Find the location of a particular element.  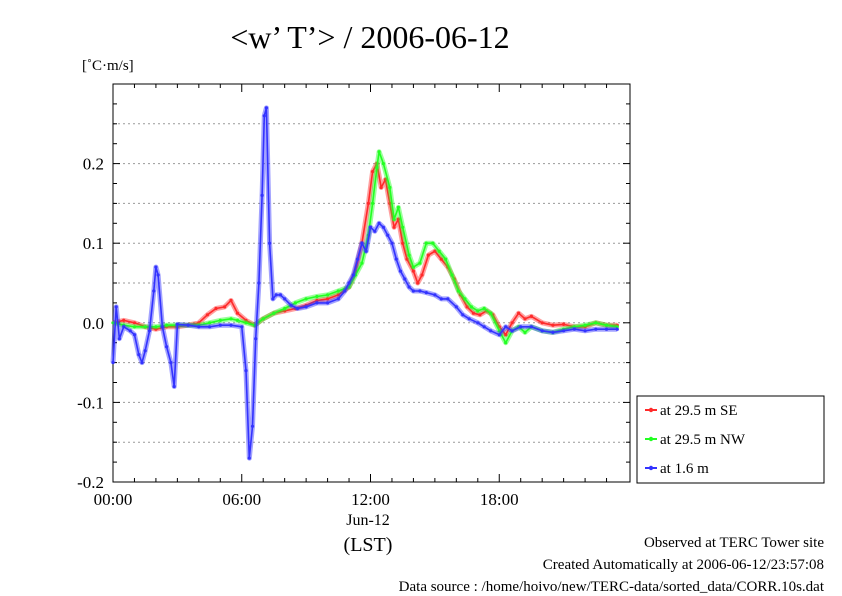

legend: at 29.5 m SE at 29.5 m NW at 1.6 m is located at coordinates (730, 439).